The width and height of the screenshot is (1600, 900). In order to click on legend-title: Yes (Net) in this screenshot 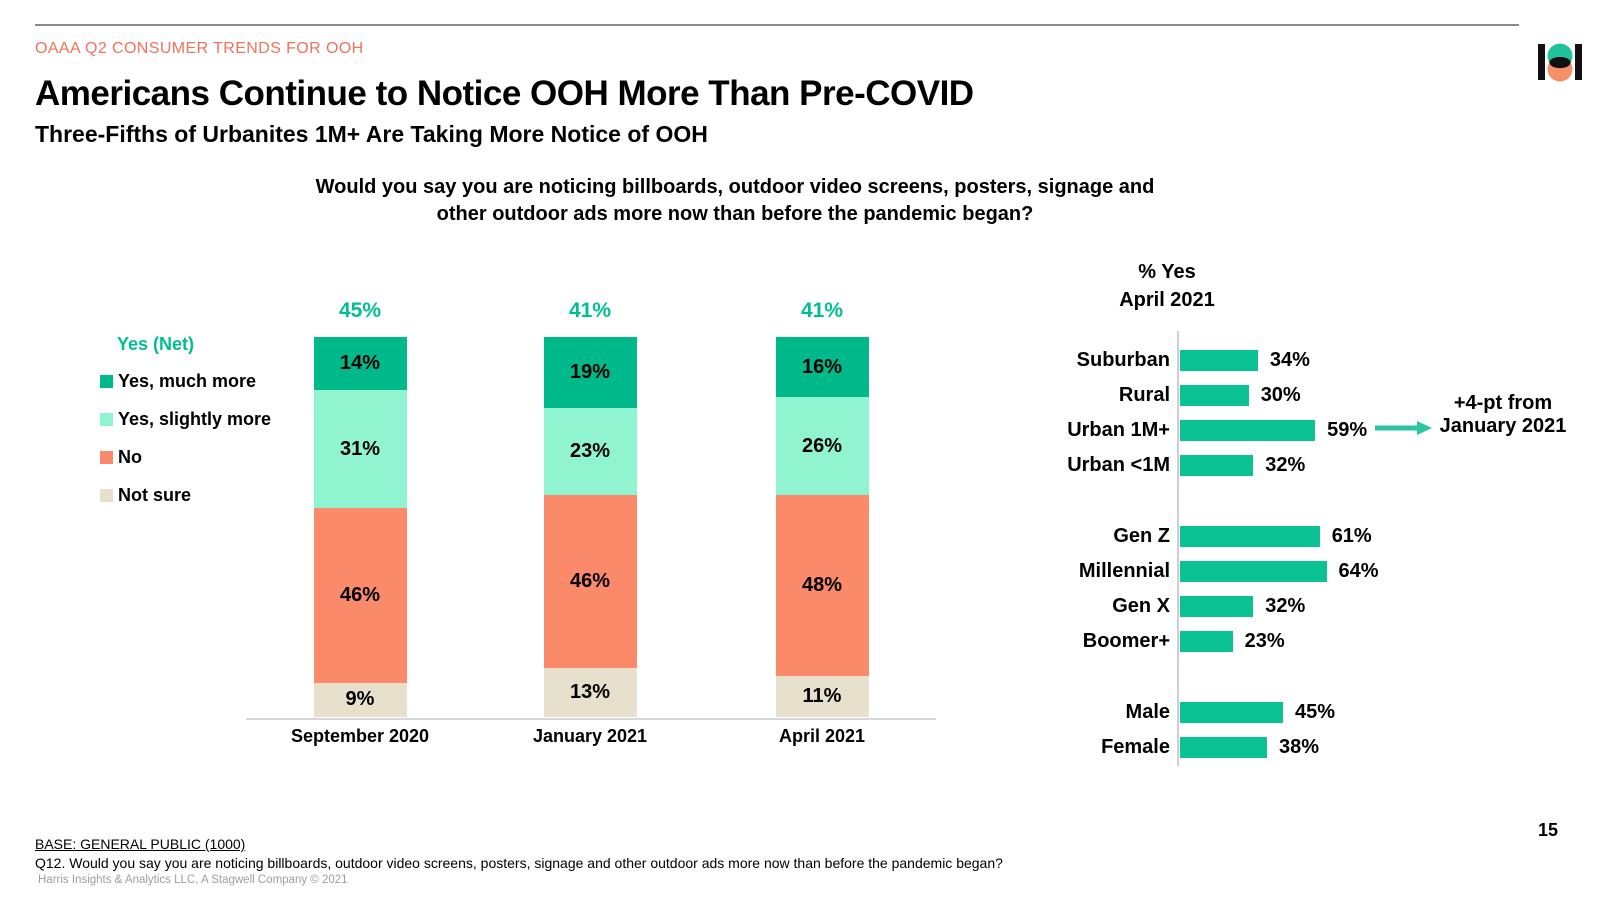, I will do `click(156, 344)`.